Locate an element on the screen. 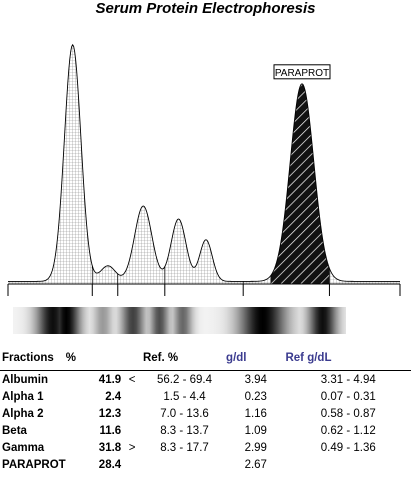  table-row: Beta 11.6 8.3 - 13.7 1.09 0.62 - 1.12 is located at coordinates (189, 430).